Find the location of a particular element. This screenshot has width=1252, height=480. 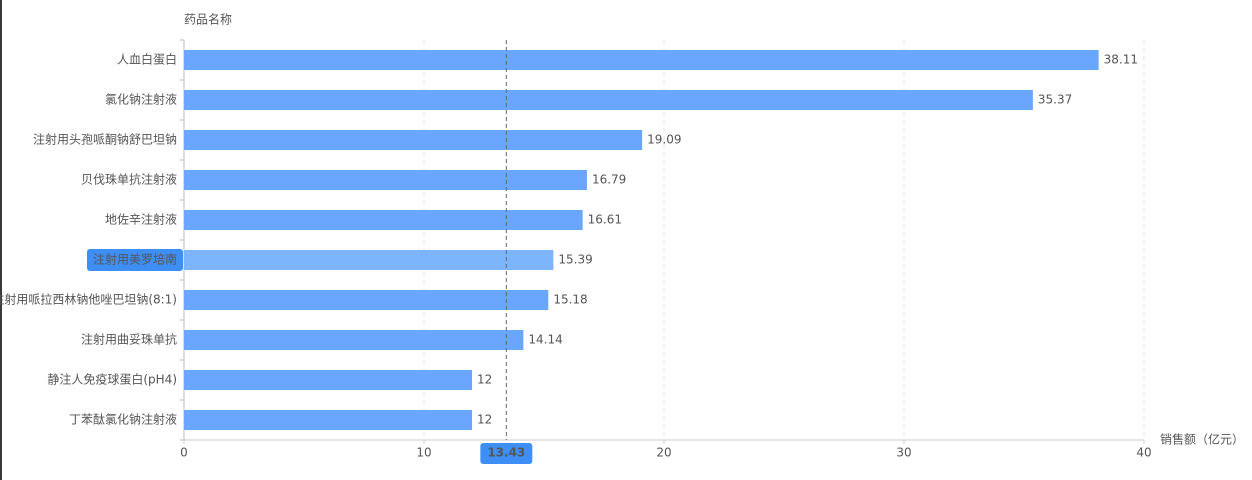

axis-pointer-bg is located at coordinates (506, 453).